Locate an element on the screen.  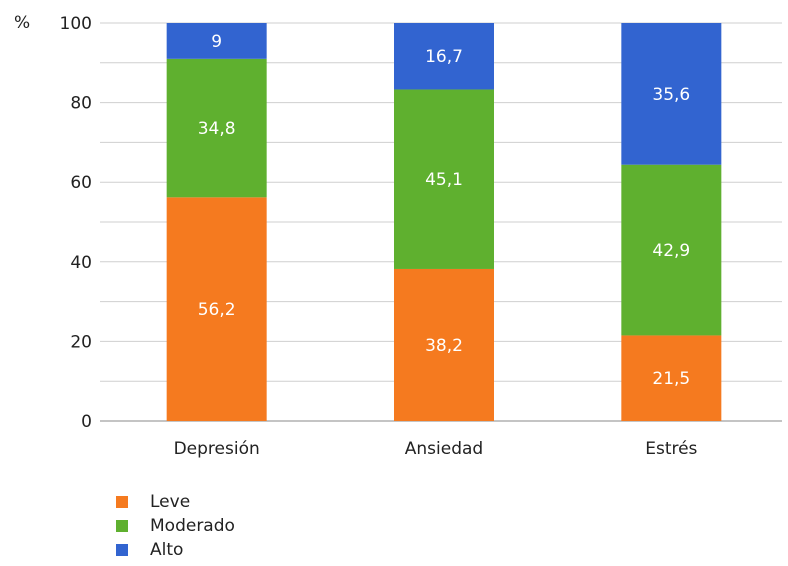
bar-value-label: 56,2 is located at coordinates (217, 310).